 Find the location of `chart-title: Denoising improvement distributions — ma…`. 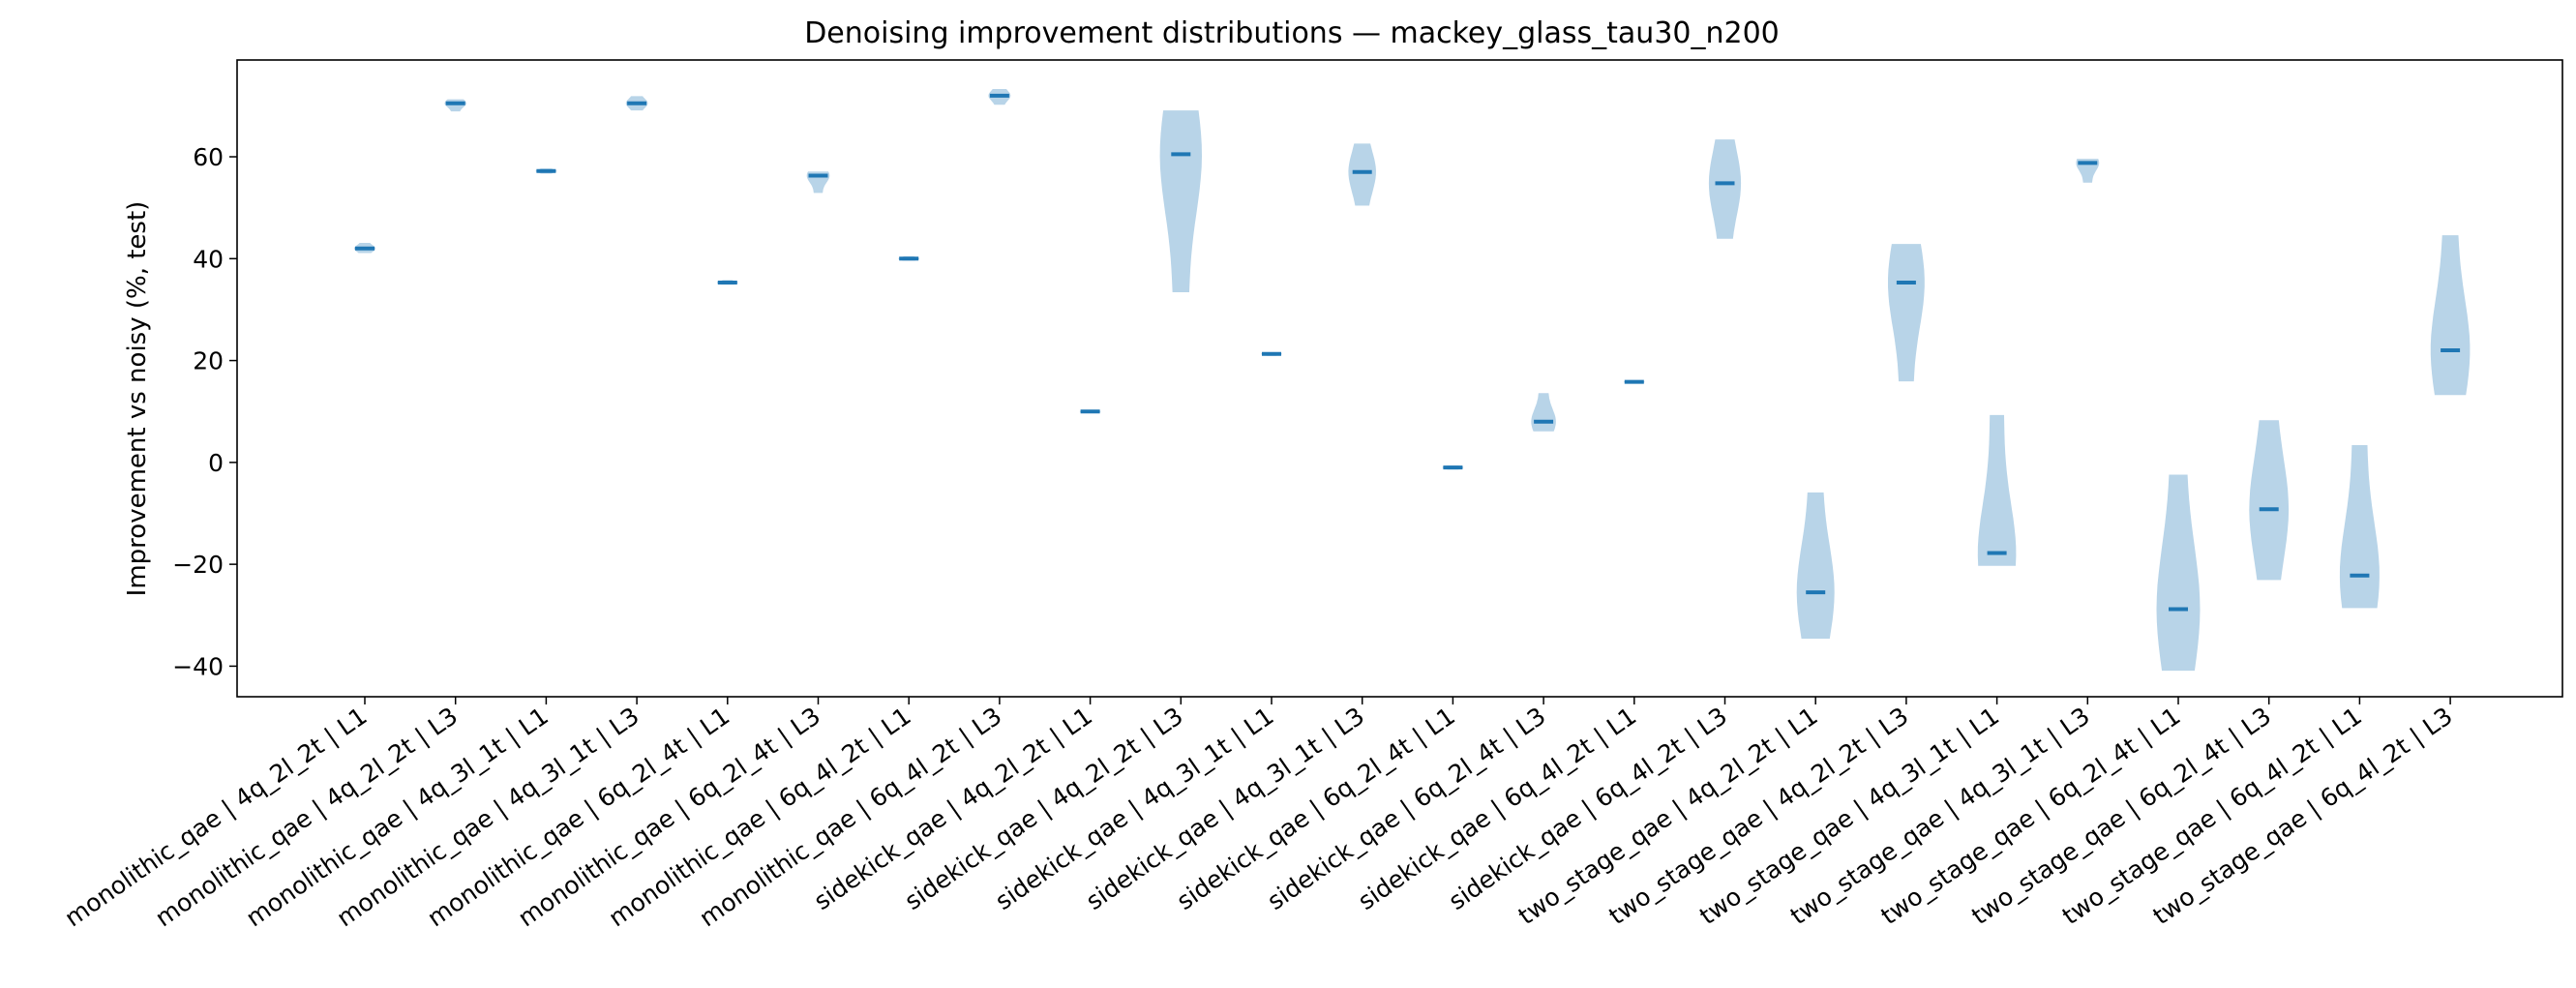

chart-title: Denoising improvement distributions — ma… is located at coordinates (1292, 33).